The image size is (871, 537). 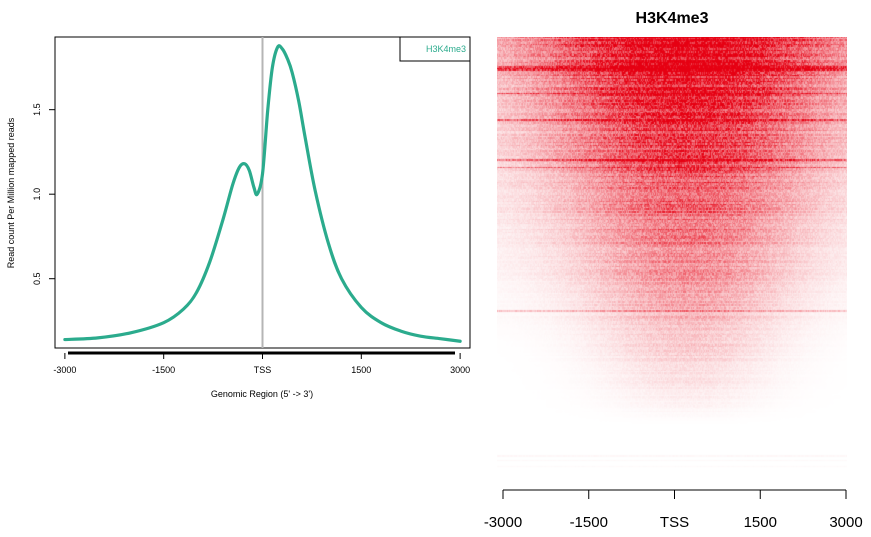 What do you see at coordinates (460, 370) in the screenshot?
I see `x-tick-label: 3000` at bounding box center [460, 370].